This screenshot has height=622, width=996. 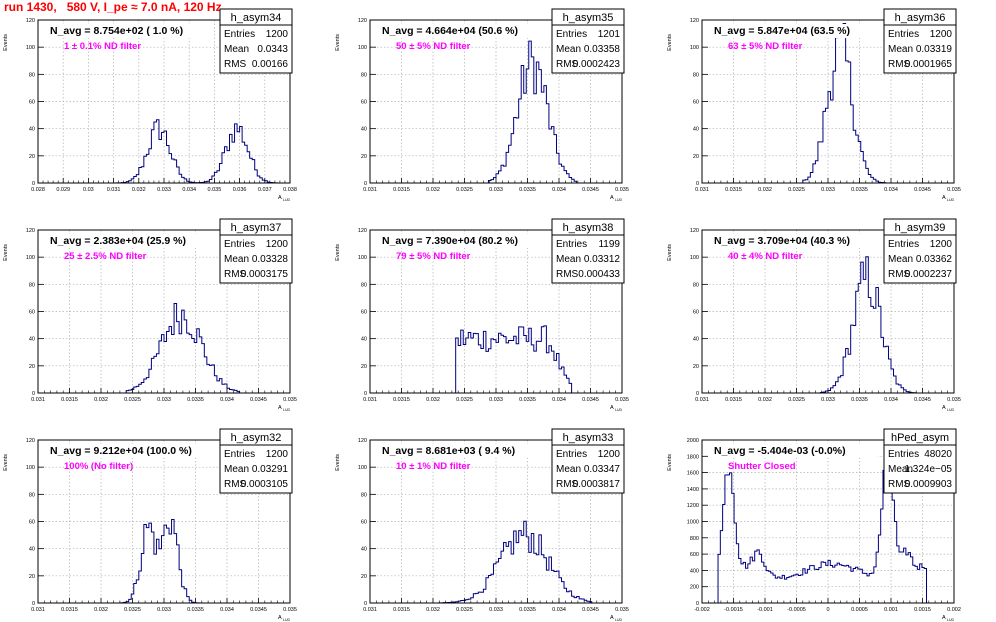 What do you see at coordinates (694, 588) in the screenshot?
I see `y-tick-label: 200` at bounding box center [694, 588].